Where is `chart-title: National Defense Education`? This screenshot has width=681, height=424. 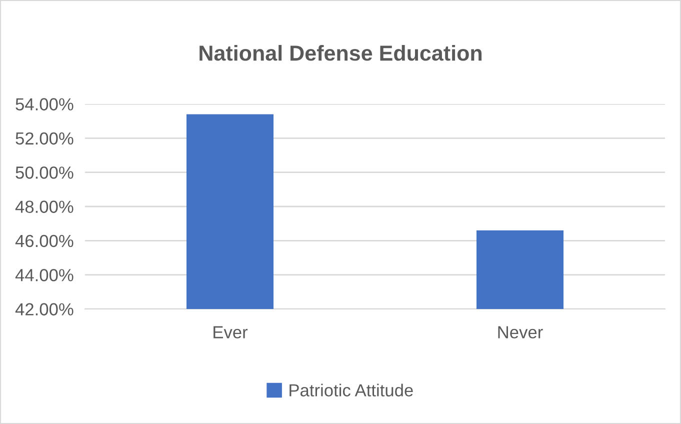
chart-title: National Defense Education is located at coordinates (341, 52).